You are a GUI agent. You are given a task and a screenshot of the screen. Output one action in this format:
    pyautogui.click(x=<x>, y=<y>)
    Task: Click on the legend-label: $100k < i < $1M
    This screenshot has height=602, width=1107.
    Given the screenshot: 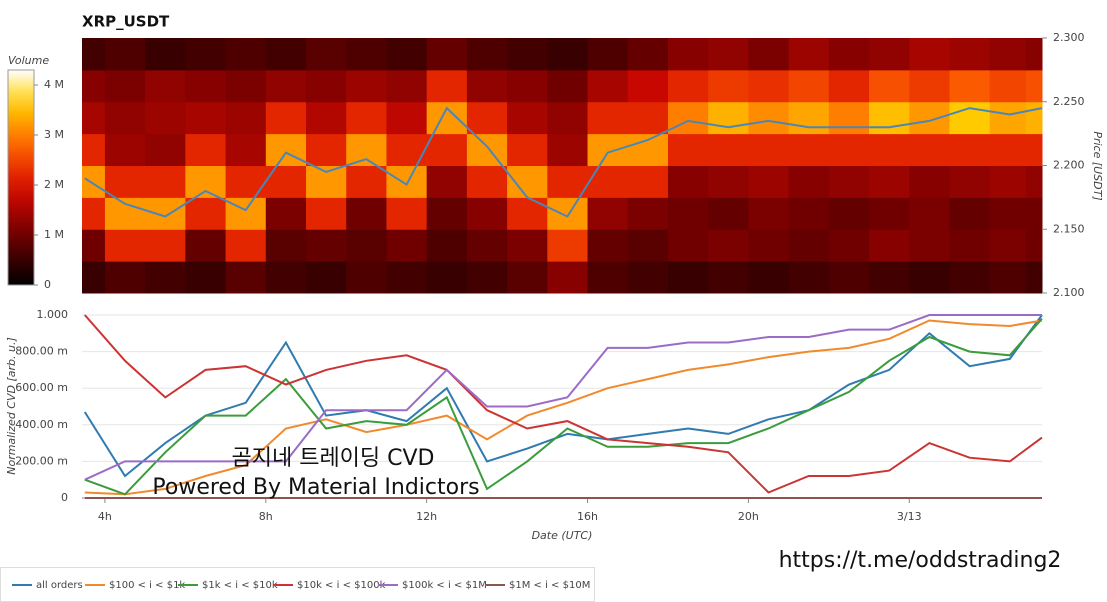 What is the action you would take?
    pyautogui.click(x=444, y=585)
    